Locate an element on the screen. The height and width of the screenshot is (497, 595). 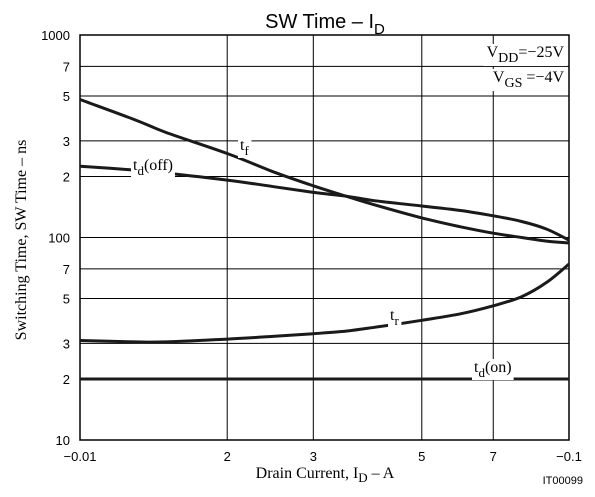
x-tick-label: 5 is located at coordinates (421, 456).